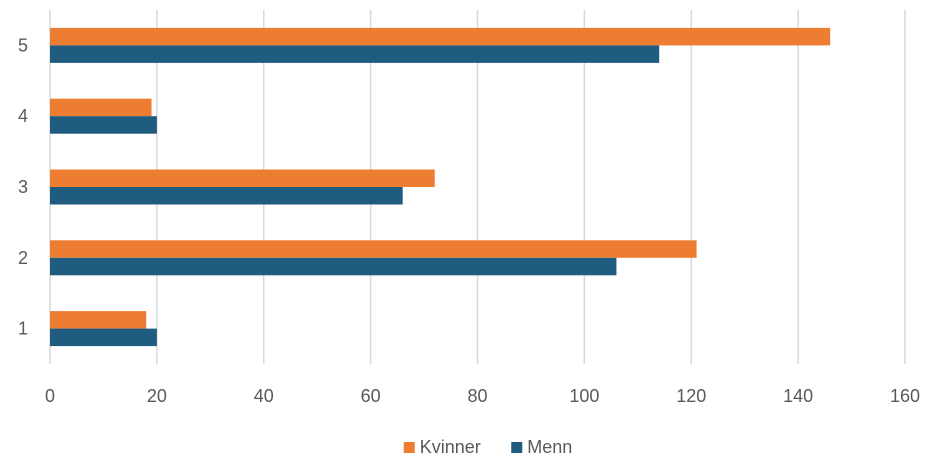 The height and width of the screenshot is (458, 935). What do you see at coordinates (23, 329) in the screenshot?
I see `y-tick-label: 1` at bounding box center [23, 329].